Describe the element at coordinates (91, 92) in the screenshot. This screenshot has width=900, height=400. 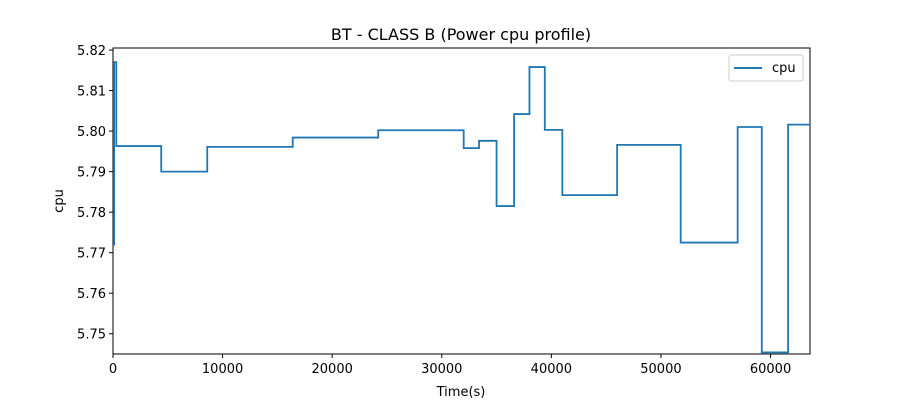
I see `y-tick-label: 5.81` at that location.